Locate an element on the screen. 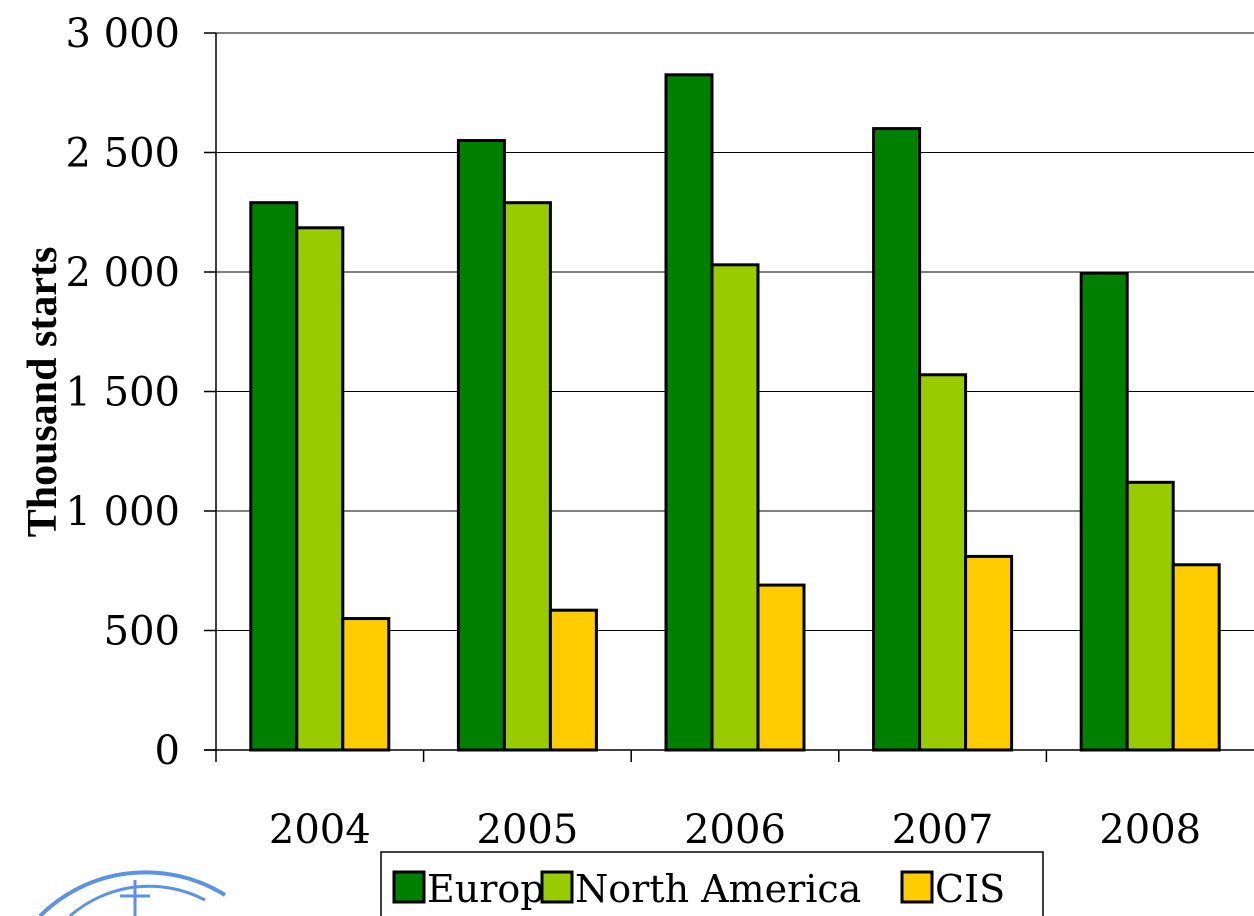 Image resolution: width=1254 pixels, height=916 pixels. bar-europe-2008 is located at coordinates (1104, 511).